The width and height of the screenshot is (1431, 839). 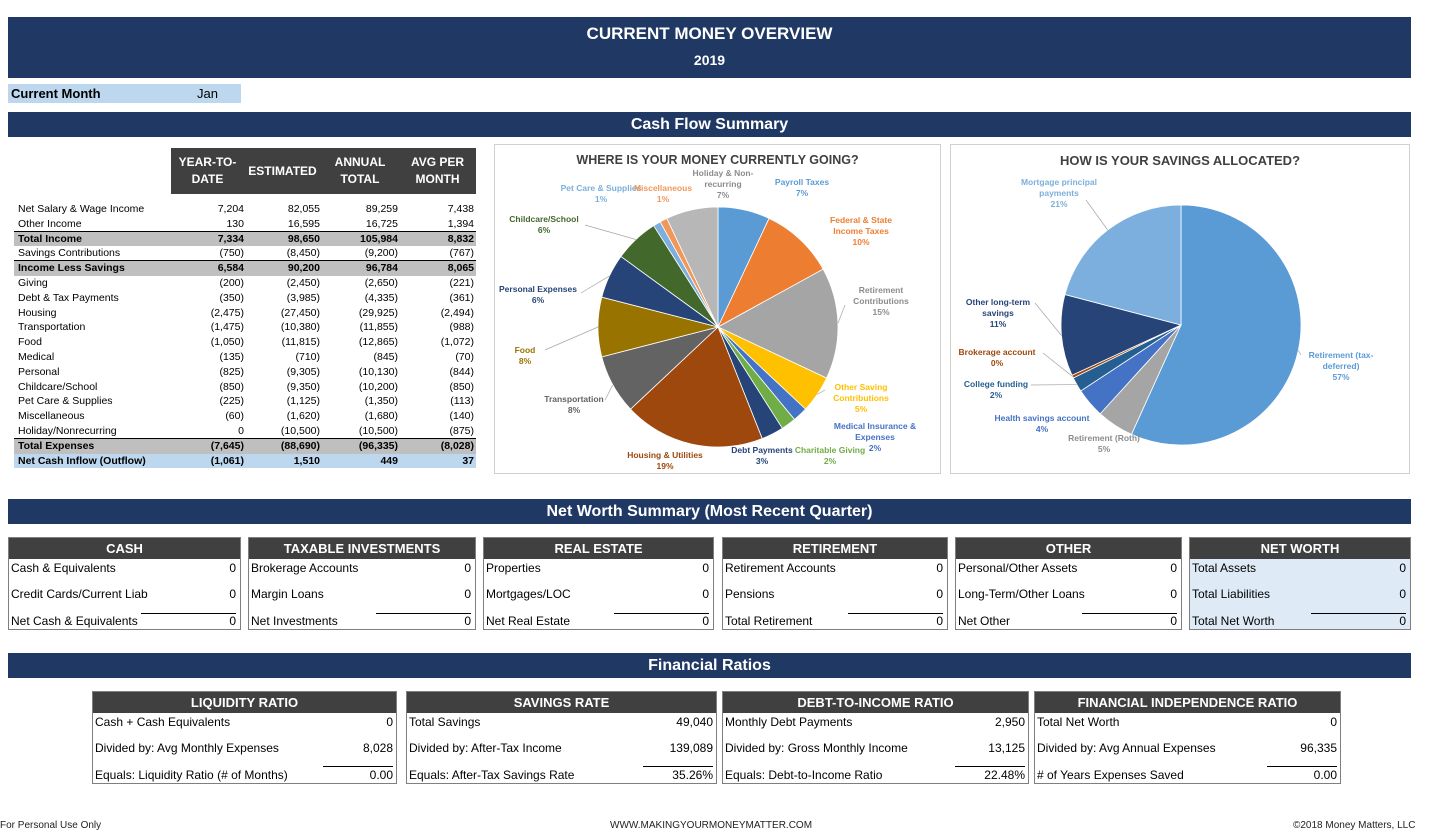 I want to click on pie-data-label: Pet Care & Supplies 1%, so click(x=601, y=194).